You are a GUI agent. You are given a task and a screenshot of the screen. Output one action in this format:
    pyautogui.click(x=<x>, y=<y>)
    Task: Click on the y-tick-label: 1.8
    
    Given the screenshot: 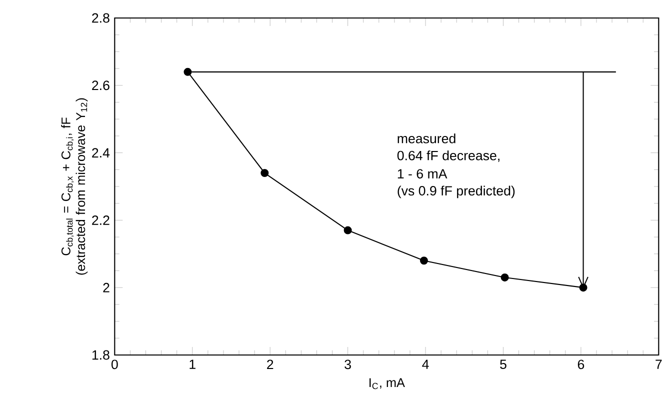 What is the action you would take?
    pyautogui.click(x=101, y=355)
    